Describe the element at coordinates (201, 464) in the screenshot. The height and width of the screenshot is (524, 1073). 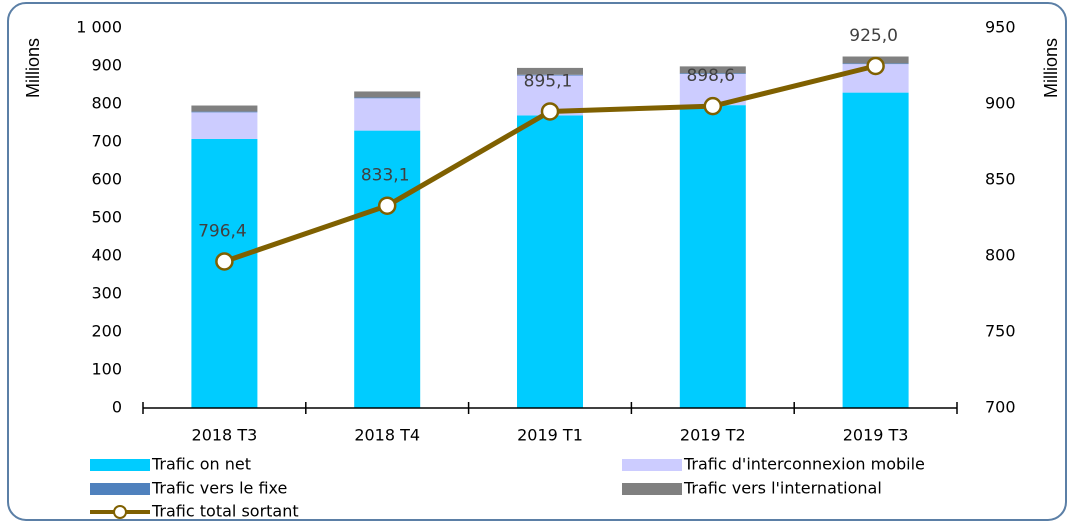
I see `legend-label: Trafic on net` at that location.